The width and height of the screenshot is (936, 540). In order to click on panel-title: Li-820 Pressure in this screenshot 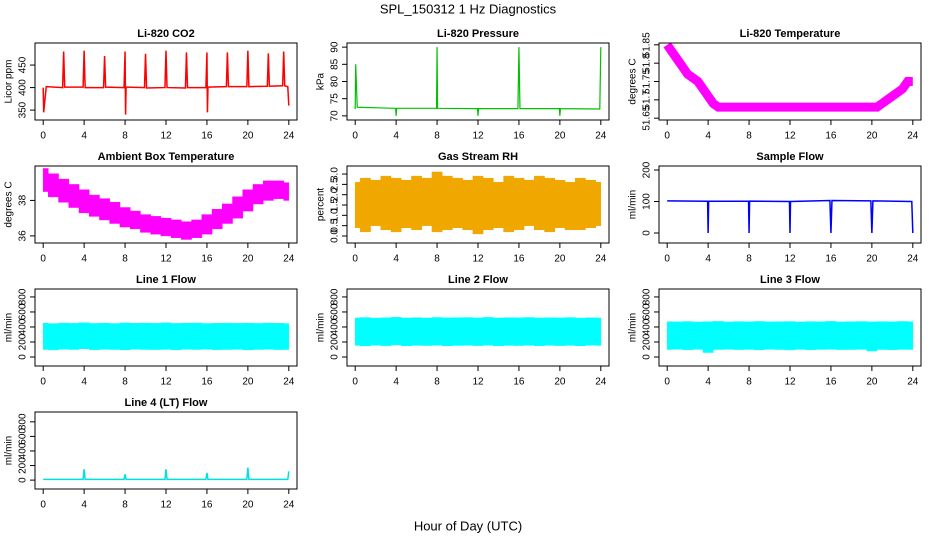, I will do `click(478, 34)`.